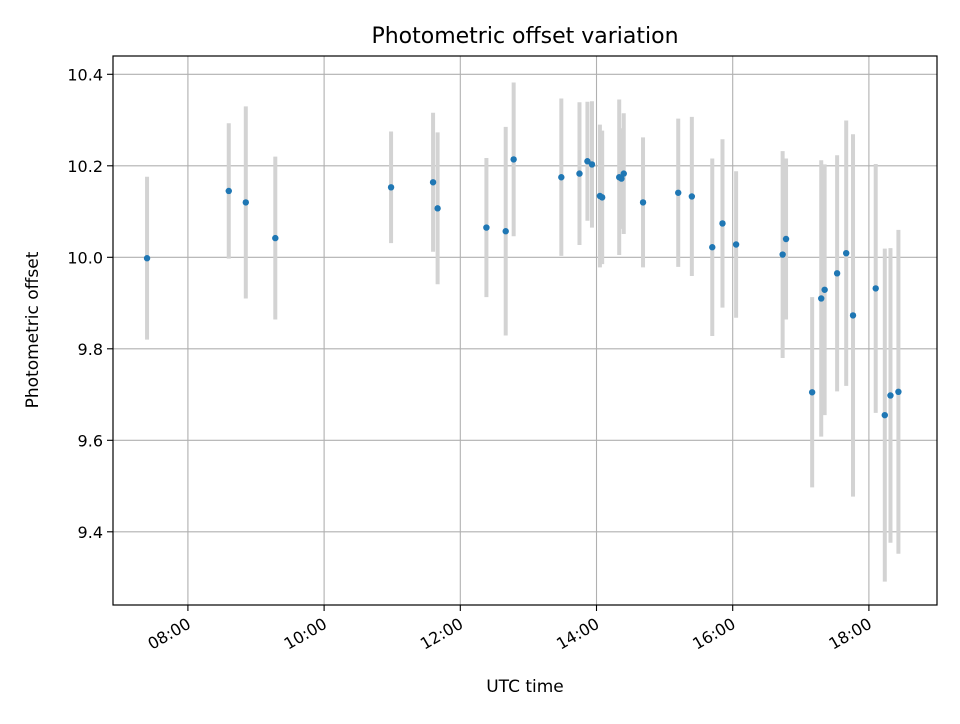 Image resolution: width=960 pixels, height=724 pixels. I want to click on x-axis-label: UTC time, so click(525, 687).